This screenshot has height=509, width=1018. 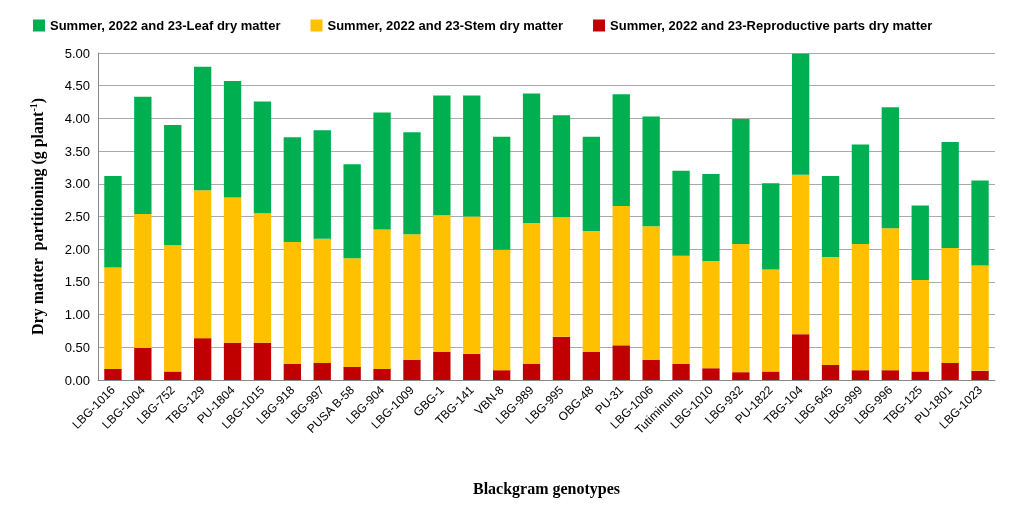 What do you see at coordinates (77, 315) in the screenshot?
I see `y-tick-label: 1.00` at bounding box center [77, 315].